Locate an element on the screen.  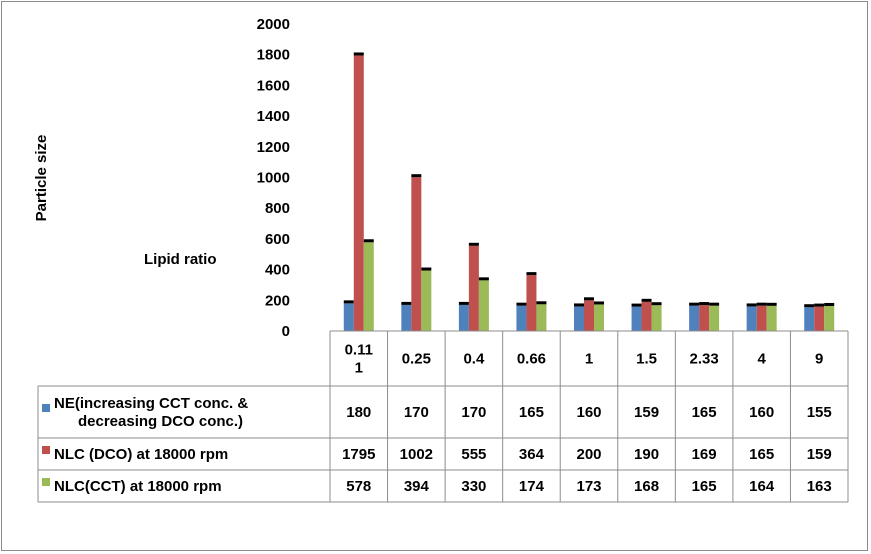
y-tick-label: 800 is located at coordinates (277, 208).